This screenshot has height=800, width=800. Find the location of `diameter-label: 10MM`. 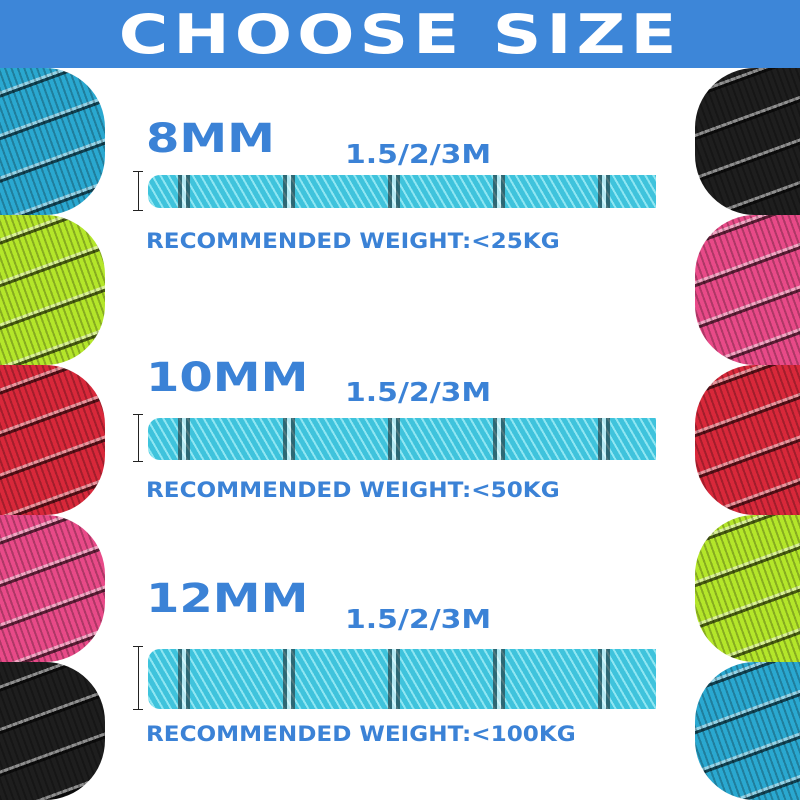

diameter-label: 10MM is located at coordinates (227, 378).